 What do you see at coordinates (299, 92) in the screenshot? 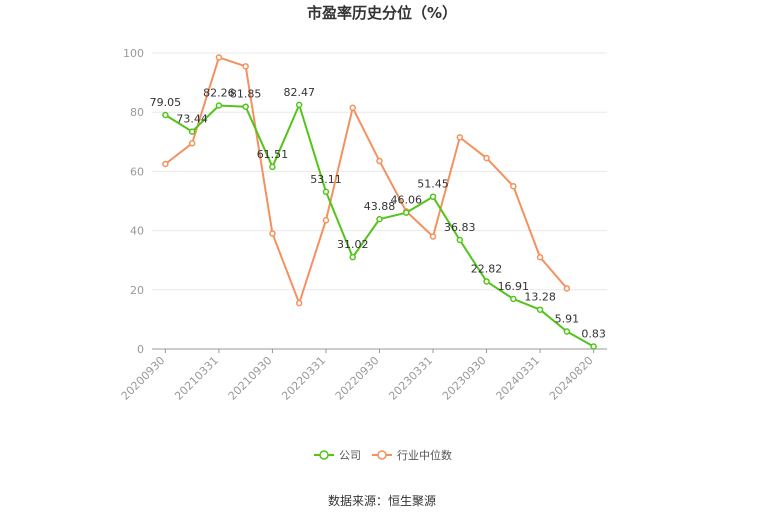
I see `data-label: 82.47` at bounding box center [299, 92].